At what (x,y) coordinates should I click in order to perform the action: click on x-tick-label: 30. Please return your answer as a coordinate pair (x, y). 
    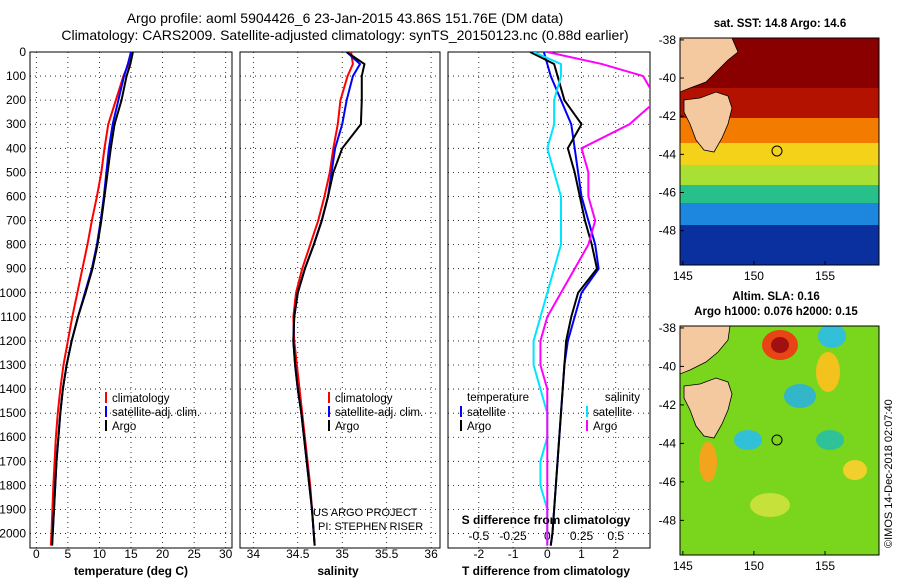
    Looking at the image, I should click on (226, 554).